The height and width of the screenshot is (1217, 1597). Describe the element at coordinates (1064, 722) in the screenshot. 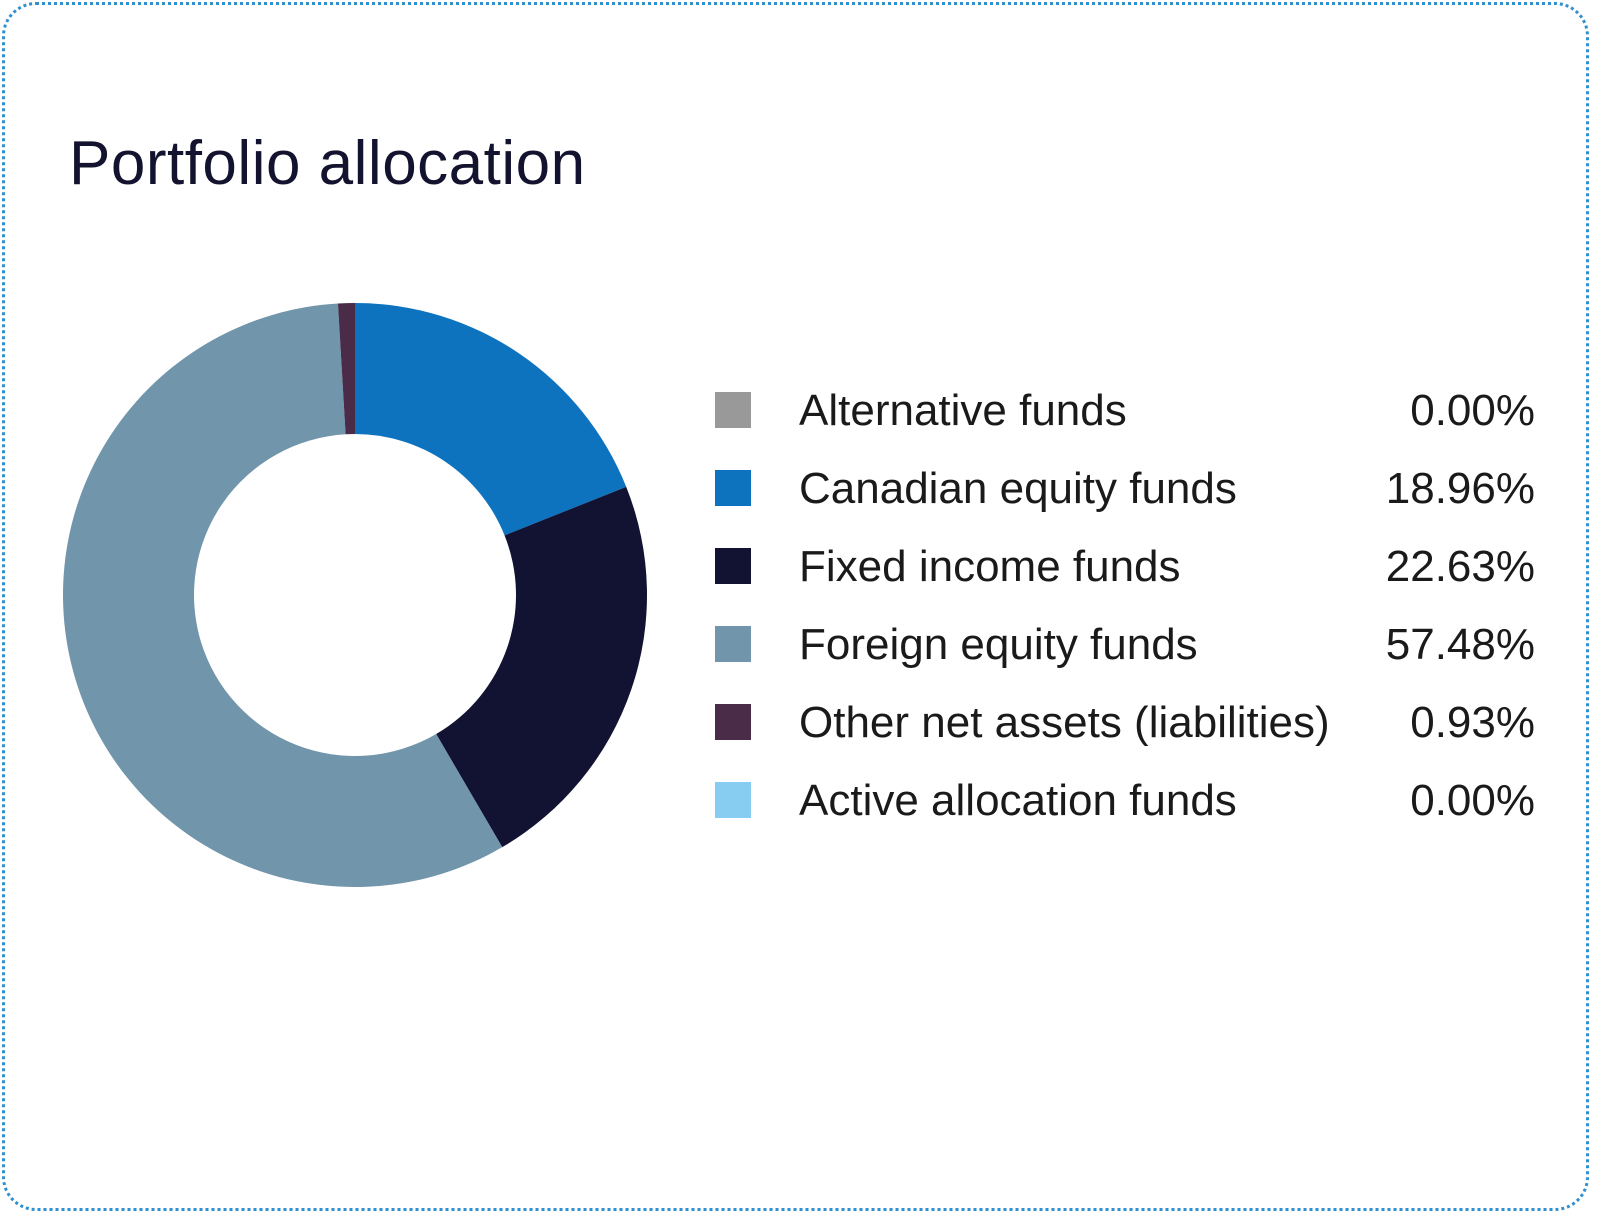

I see `legend-label: Other net assets (liabilities)` at that location.